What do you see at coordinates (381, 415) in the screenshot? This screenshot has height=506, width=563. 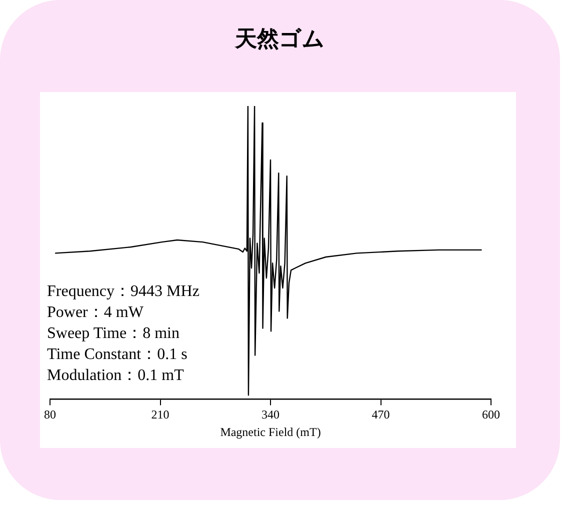 I see `x-tick-label: 470` at bounding box center [381, 415].